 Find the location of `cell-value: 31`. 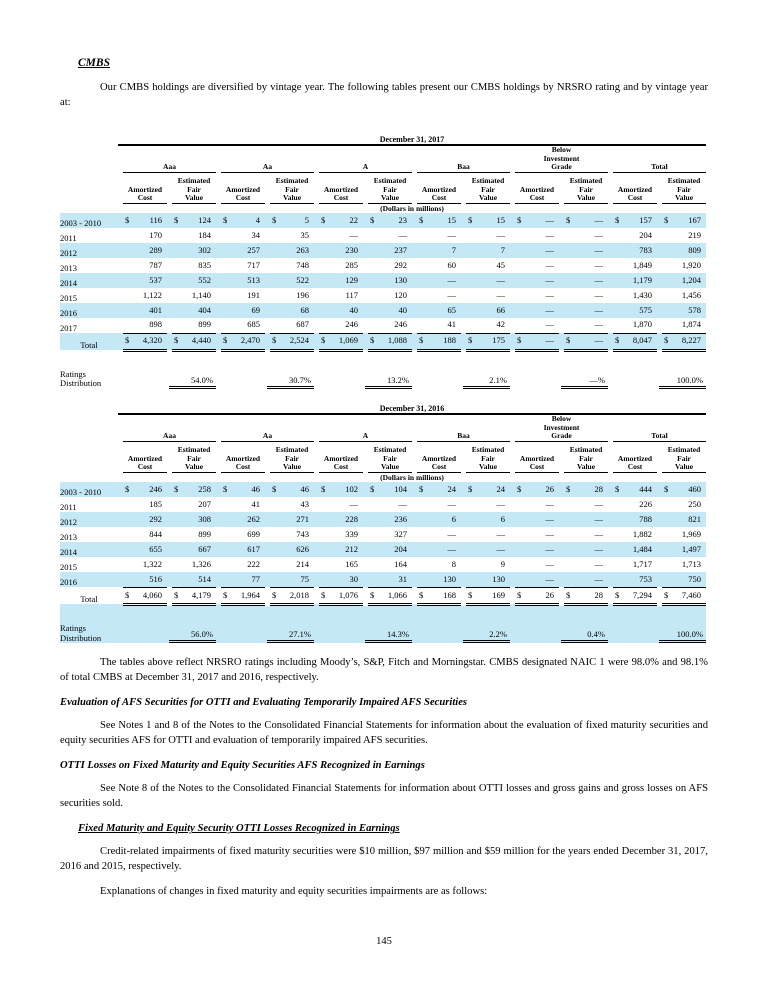

cell-value: 31 is located at coordinates (403, 578).